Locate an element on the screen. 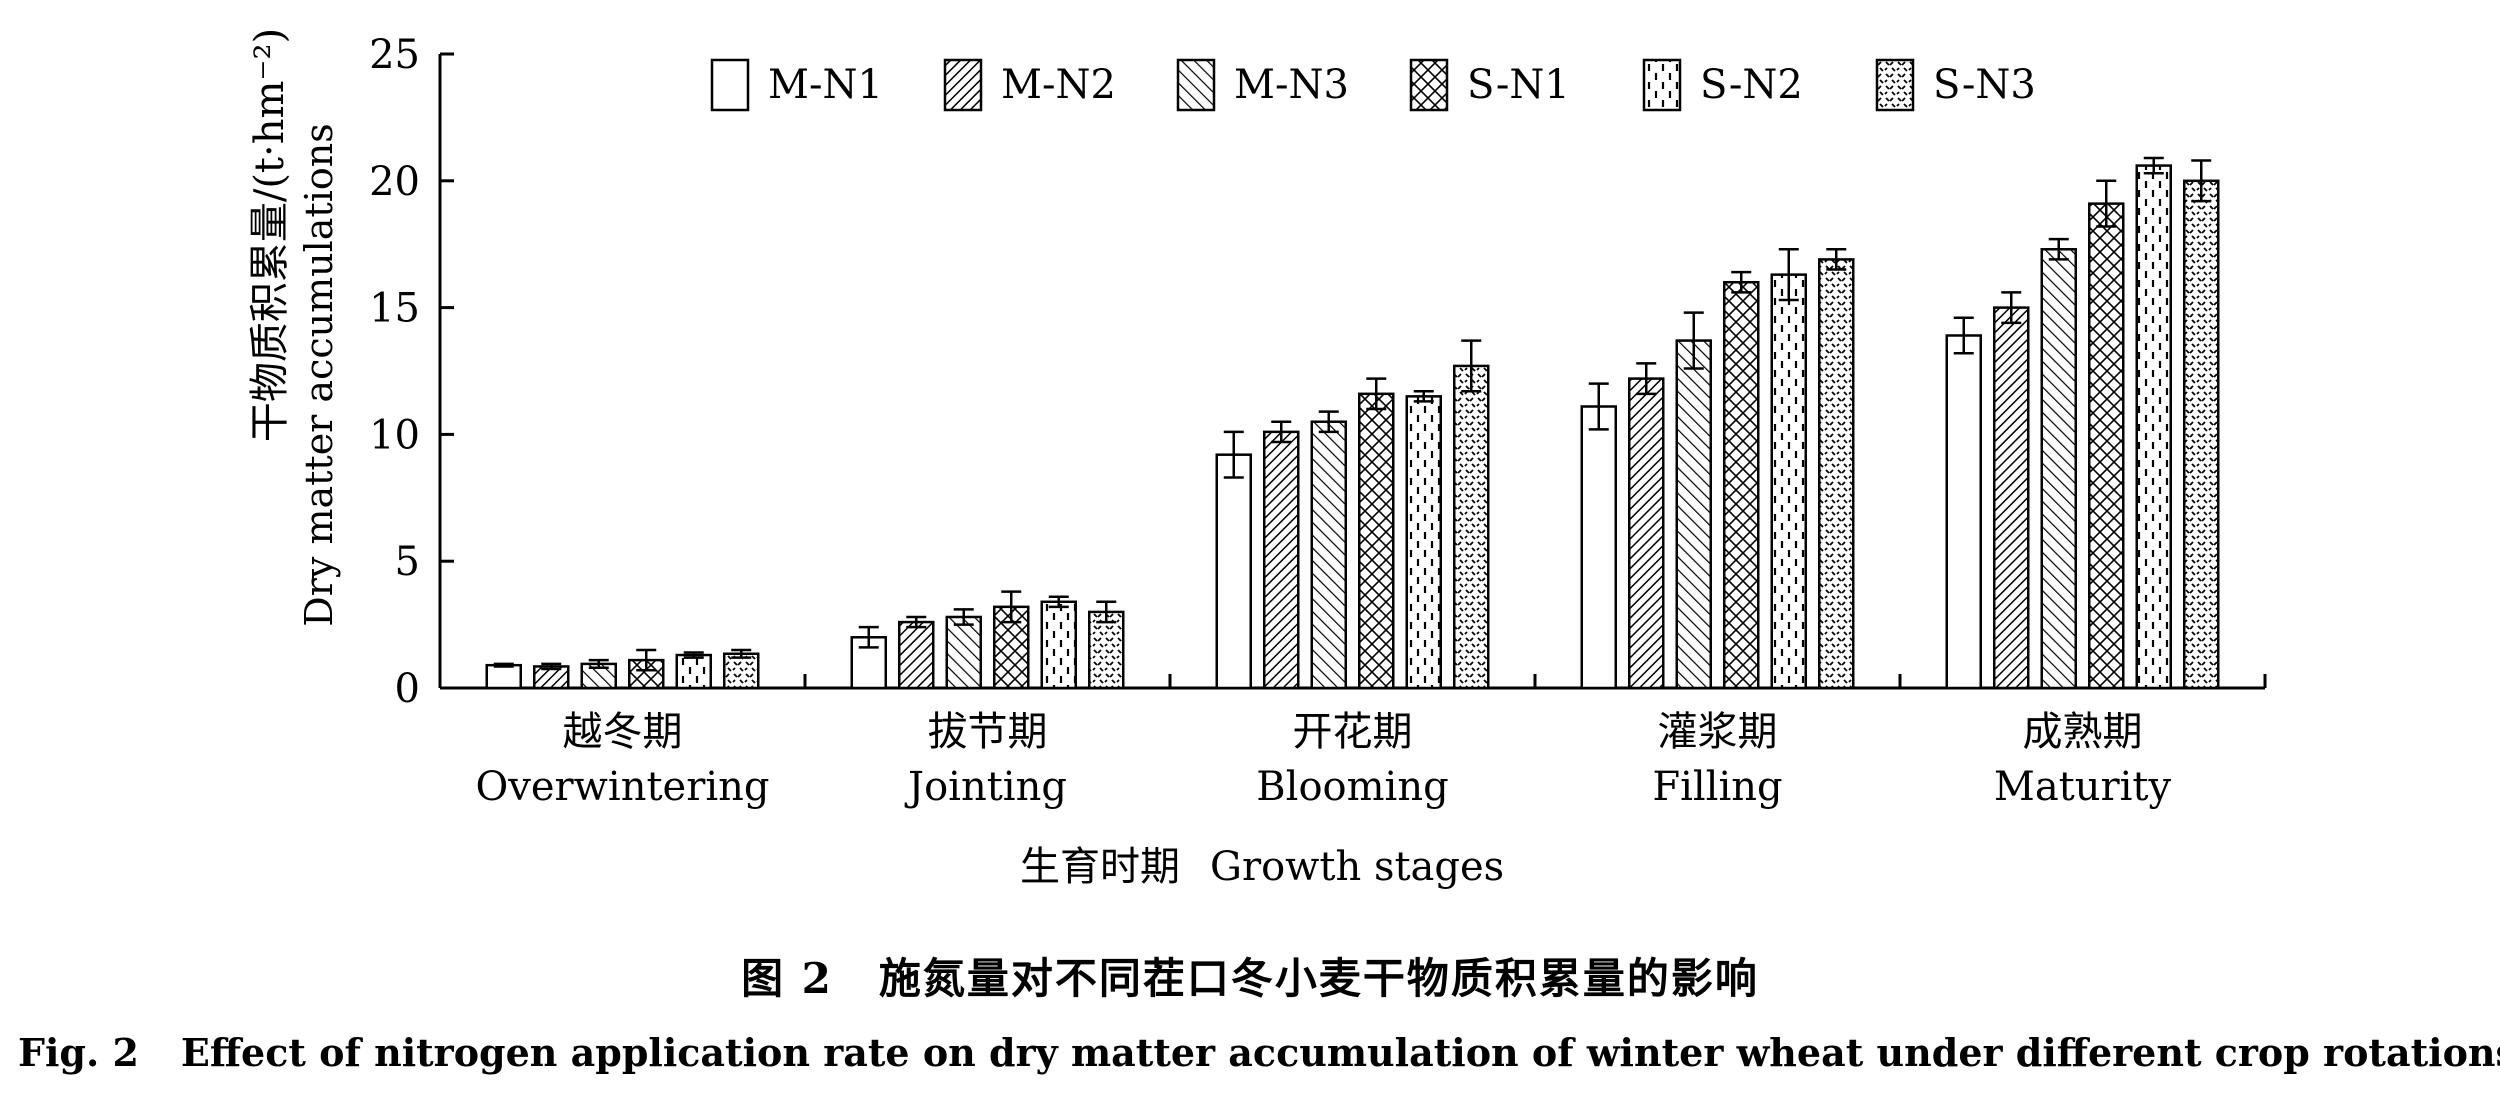  x-tick-label-cn: 成熟期 is located at coordinates (2083, 732).